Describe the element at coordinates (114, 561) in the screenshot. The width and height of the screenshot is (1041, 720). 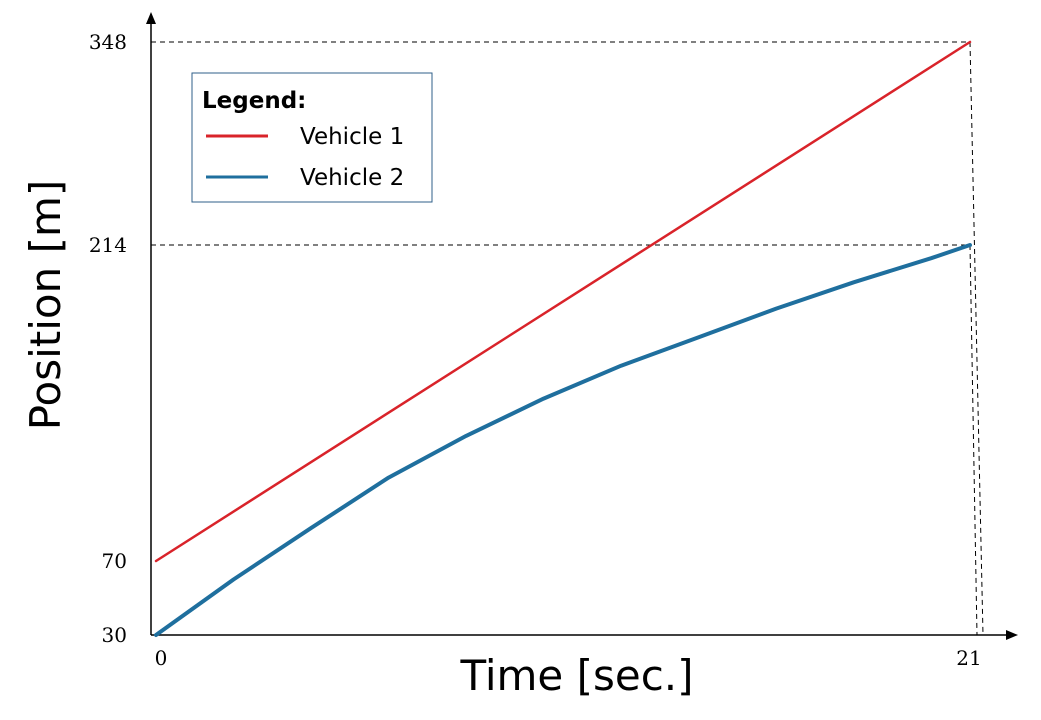
I see `y-tick-label: 70` at that location.